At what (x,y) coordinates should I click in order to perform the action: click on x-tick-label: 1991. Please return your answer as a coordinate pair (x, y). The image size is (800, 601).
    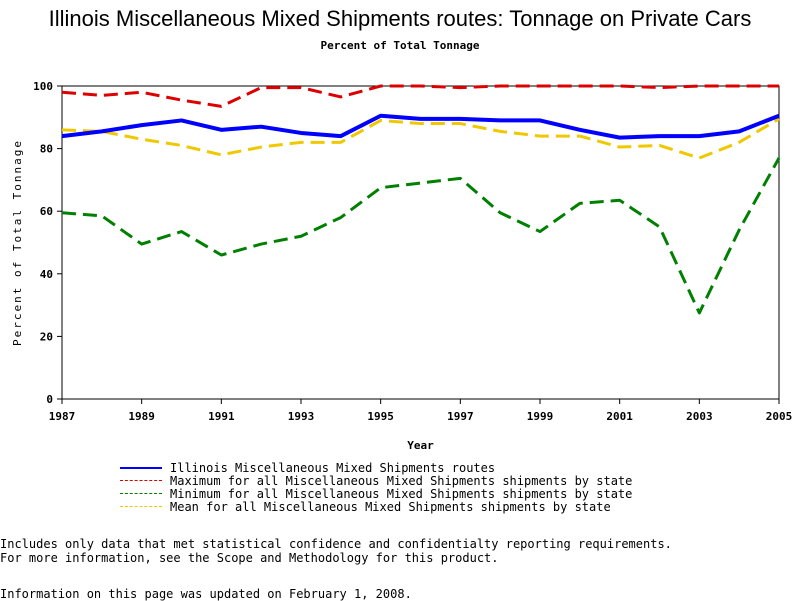
    Looking at the image, I should click on (221, 416).